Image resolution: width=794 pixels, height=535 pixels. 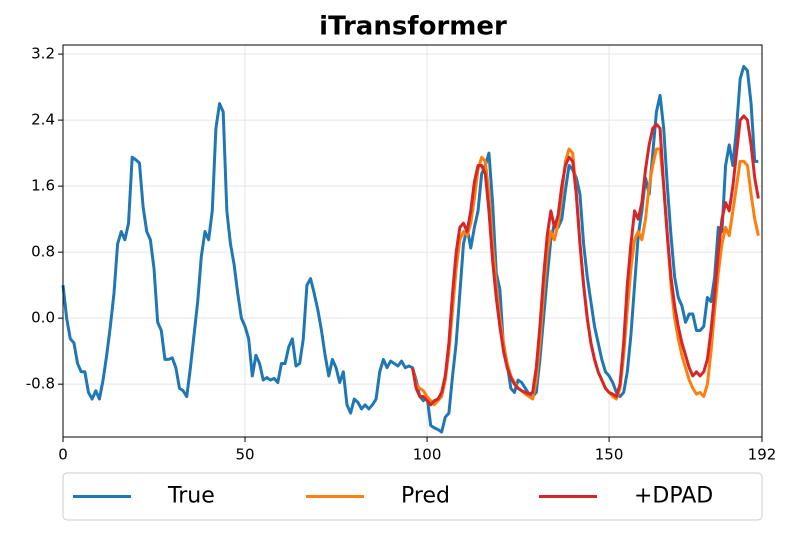 I want to click on y-tick-label: 2.4, so click(x=43, y=120).